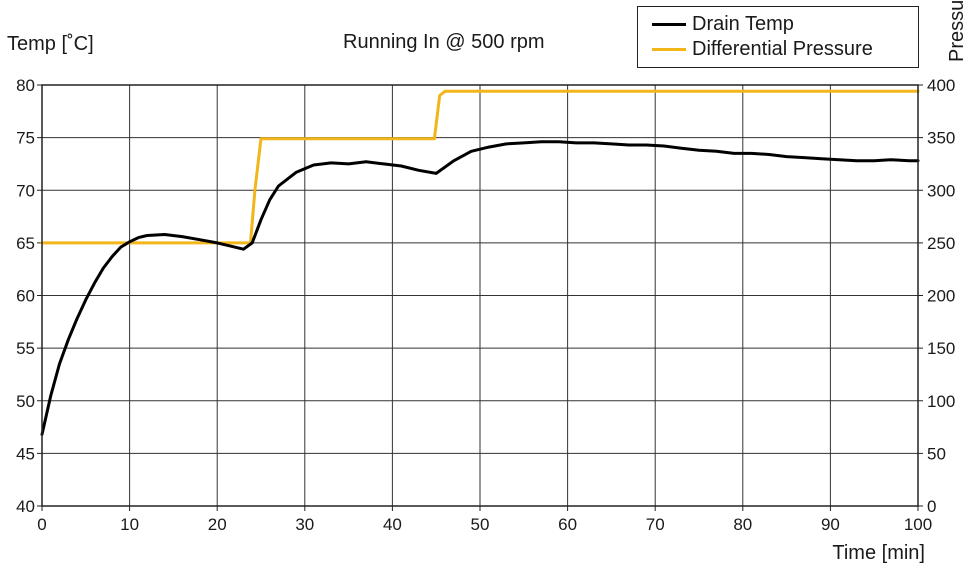 This screenshot has width=975, height=568. What do you see at coordinates (129, 524) in the screenshot?
I see `x-tick-label: 10` at bounding box center [129, 524].